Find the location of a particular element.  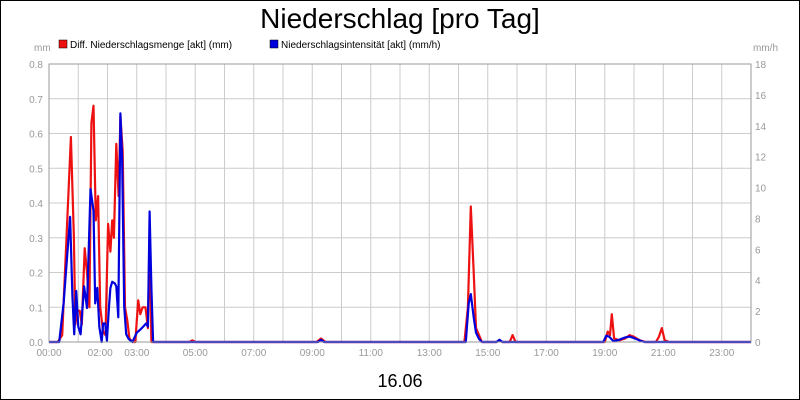

y-right-tick-label: 8 is located at coordinates (758, 219).